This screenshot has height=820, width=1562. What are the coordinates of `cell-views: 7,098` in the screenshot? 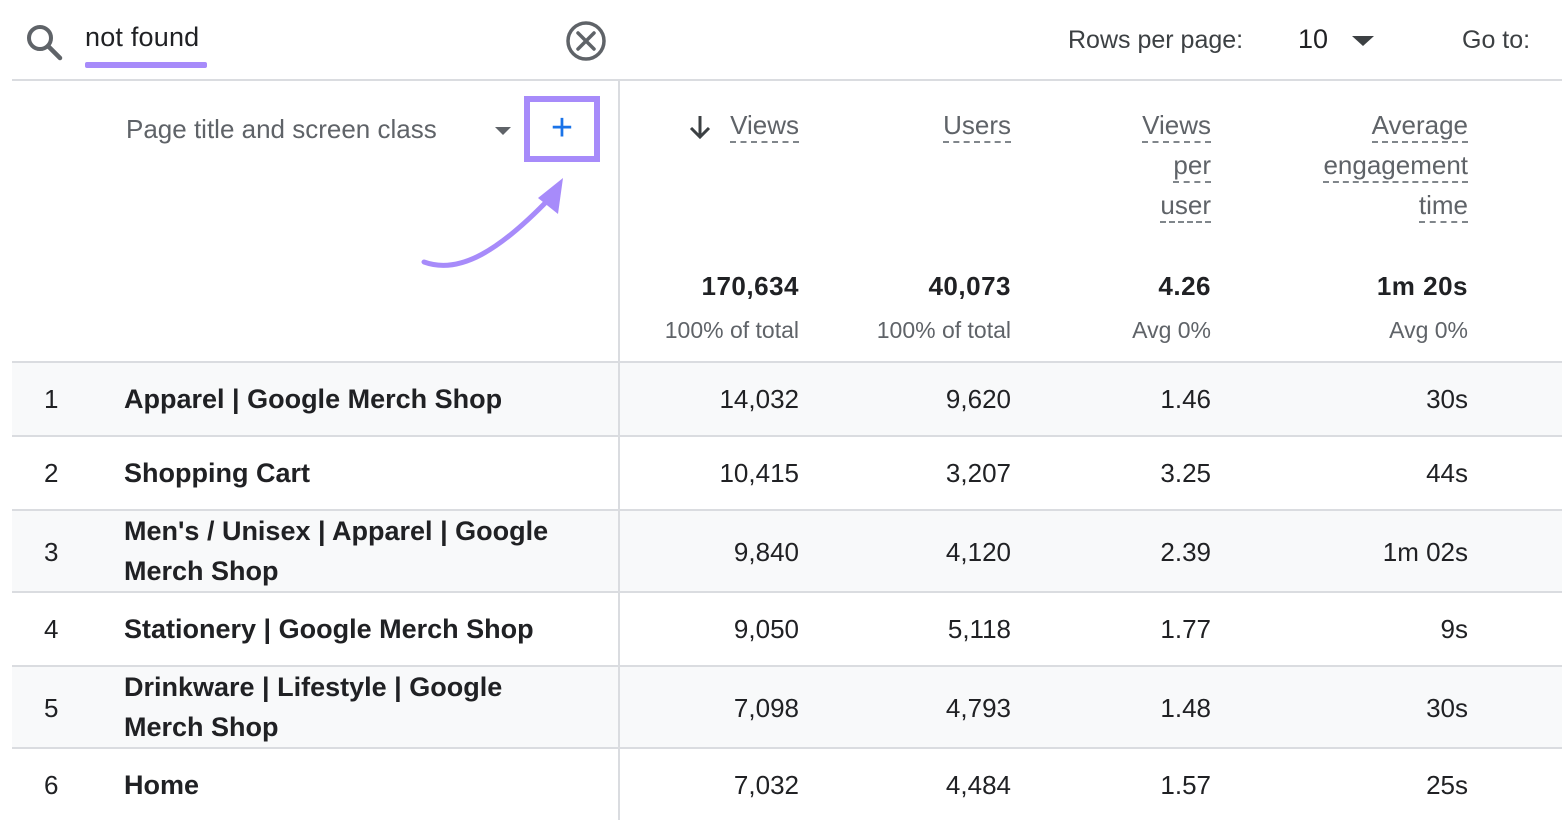 It's located at (766, 708).